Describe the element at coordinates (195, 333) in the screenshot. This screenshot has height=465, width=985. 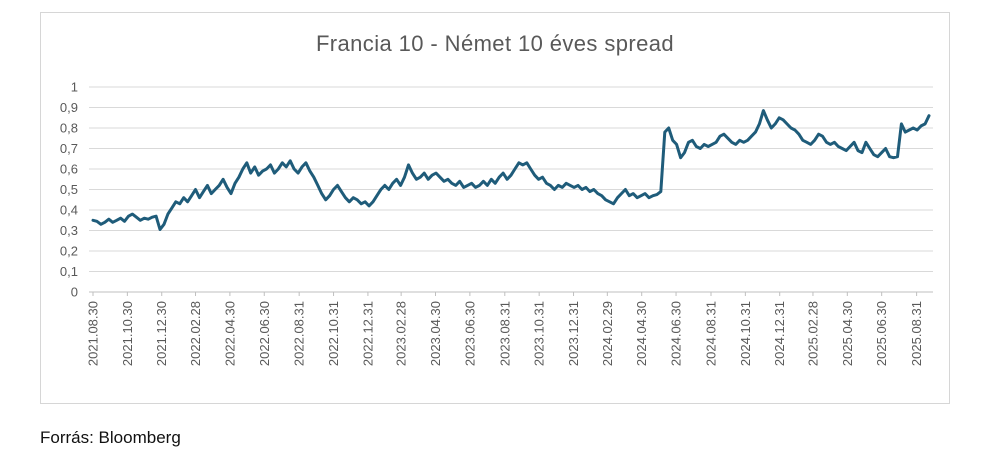
I see `x-axis-label: 2022.02.28` at that location.